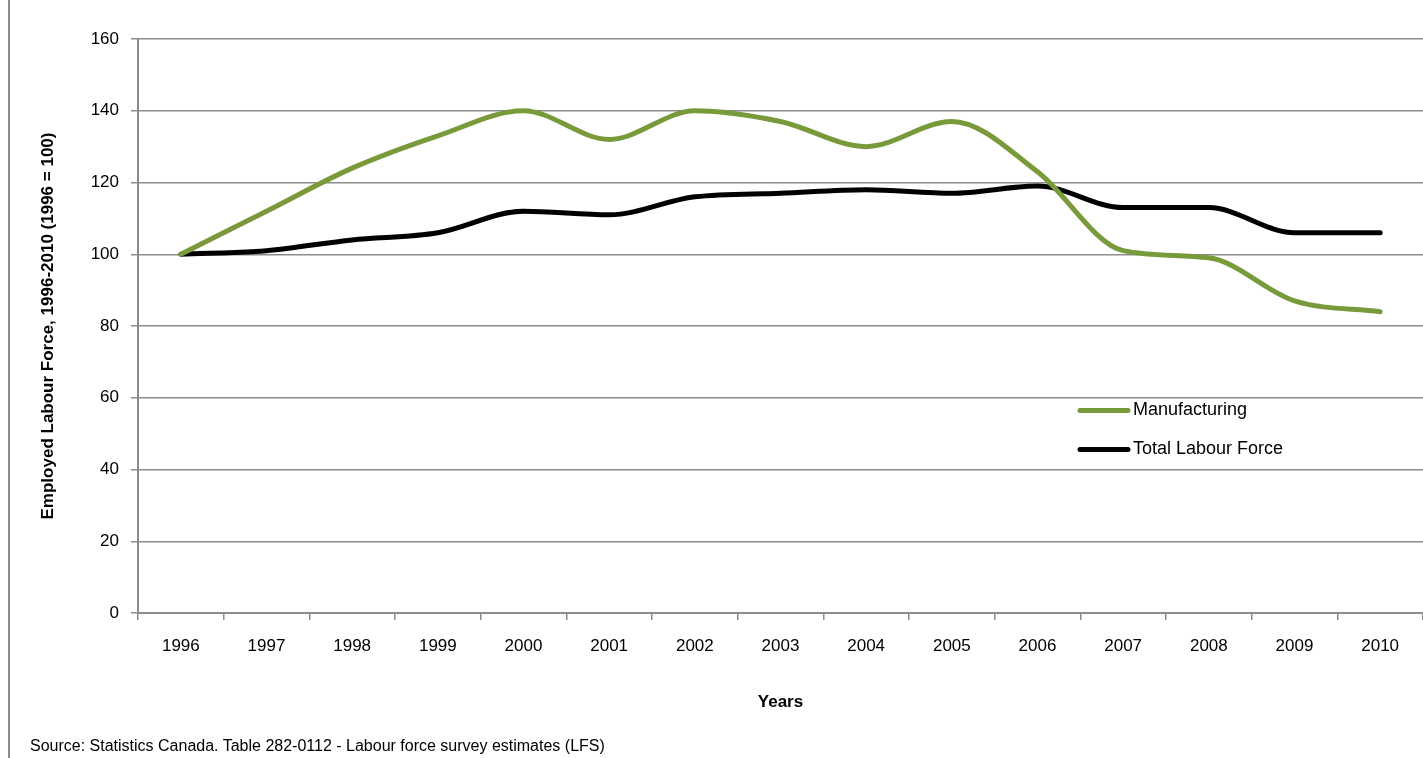  Describe the element at coordinates (109, 469) in the screenshot. I see `y-tick-label: 40` at that location.